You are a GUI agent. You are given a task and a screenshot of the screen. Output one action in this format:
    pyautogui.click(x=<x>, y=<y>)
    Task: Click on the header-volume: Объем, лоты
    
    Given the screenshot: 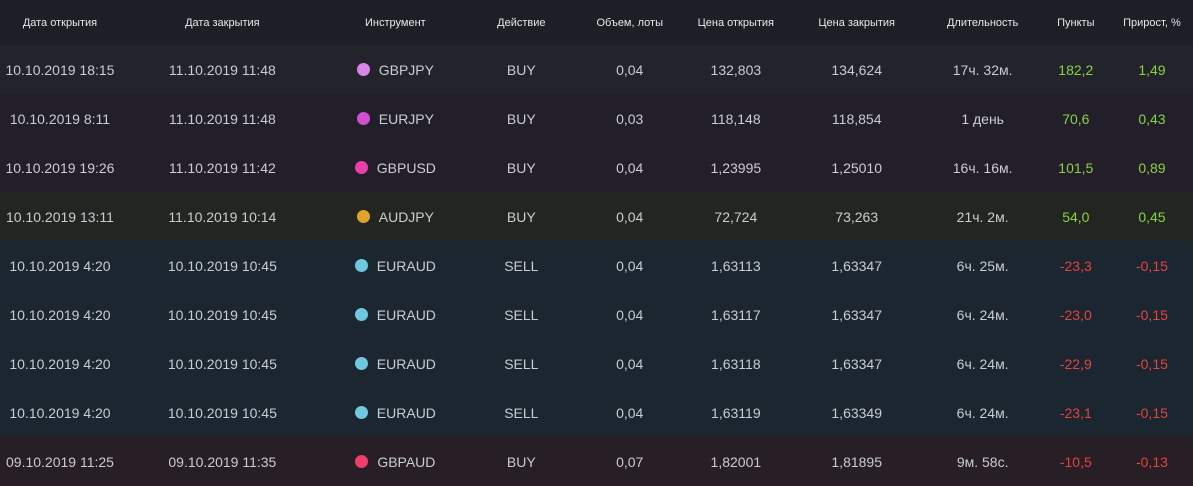 What is the action you would take?
    pyautogui.click(x=629, y=22)
    